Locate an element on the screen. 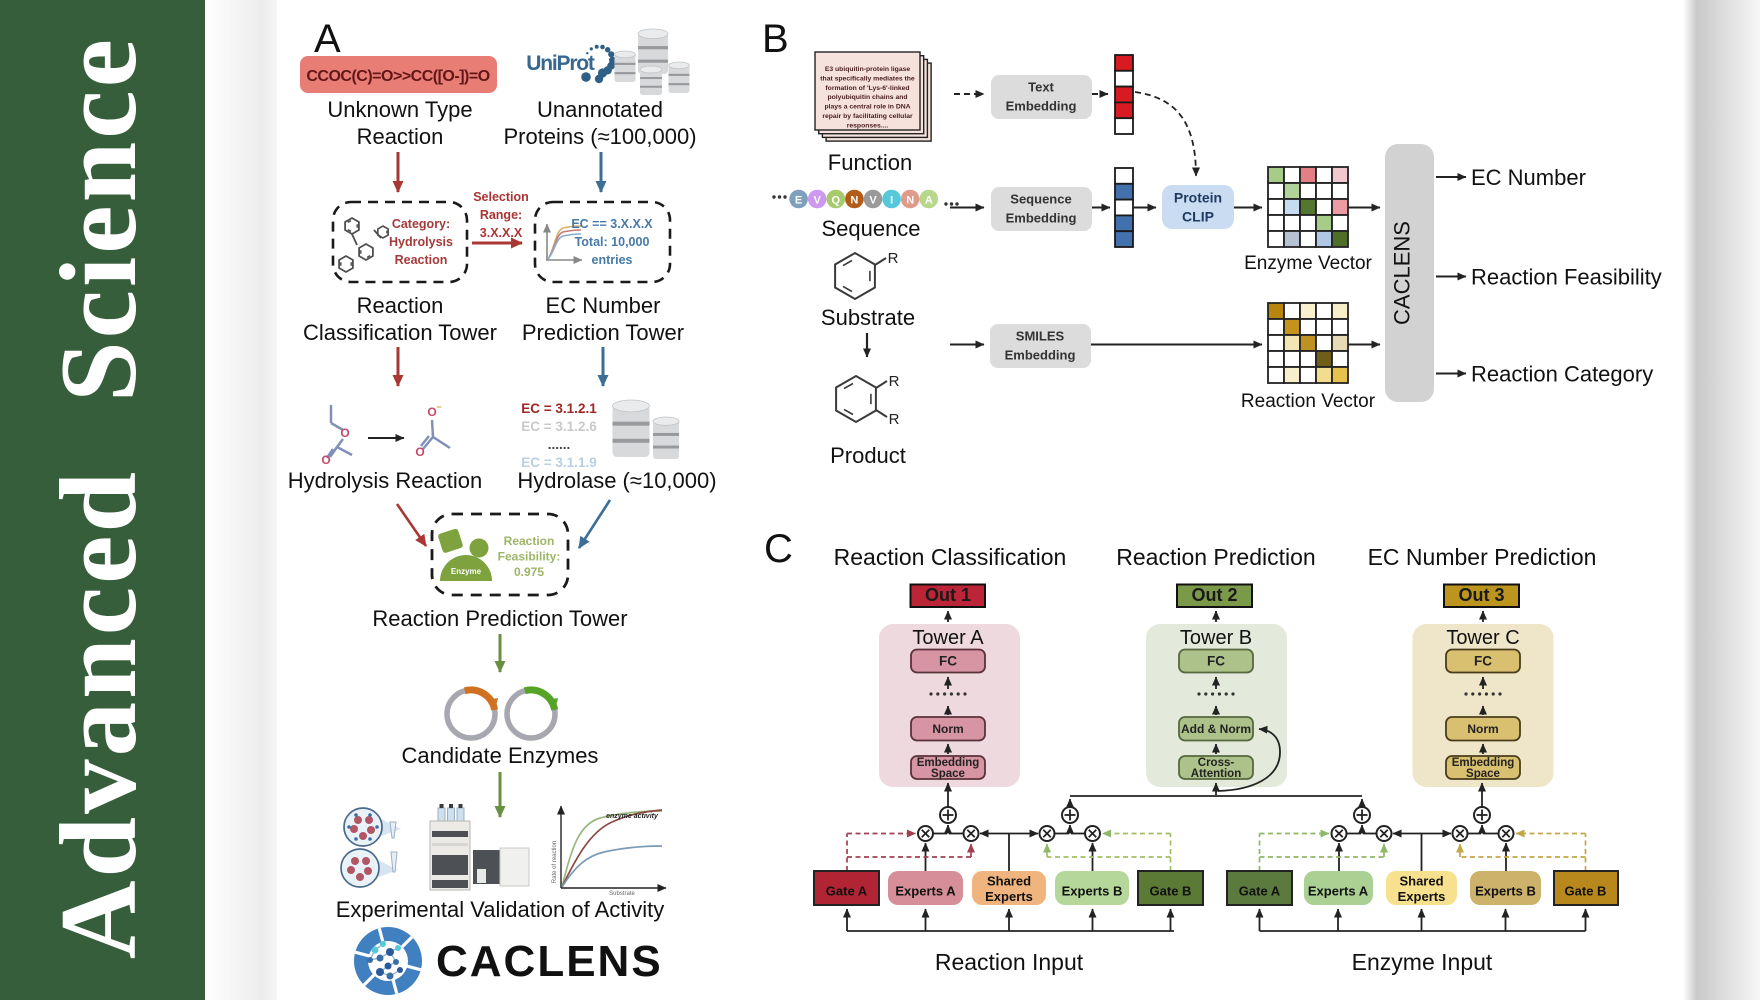 This screenshot has width=1760, height=1000. svg-text: Unknown Type is located at coordinates (399, 109).